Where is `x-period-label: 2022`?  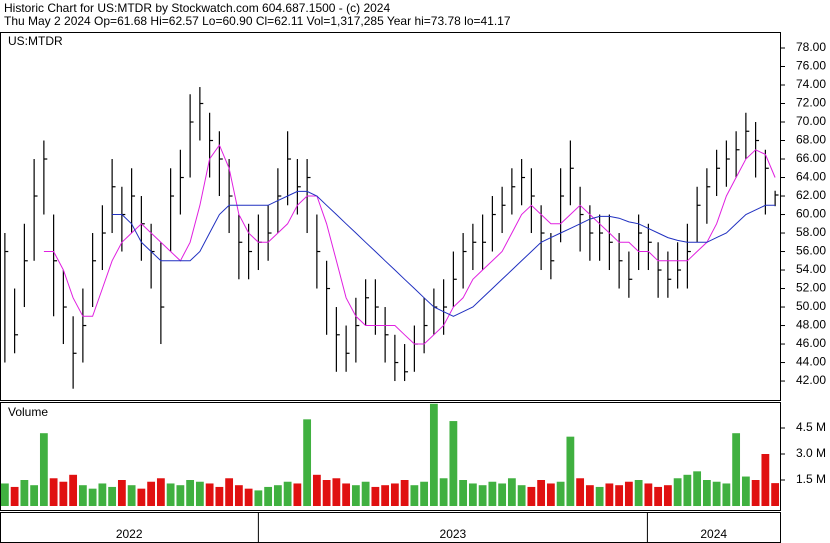
x-period-label: 2022 is located at coordinates (129, 534).